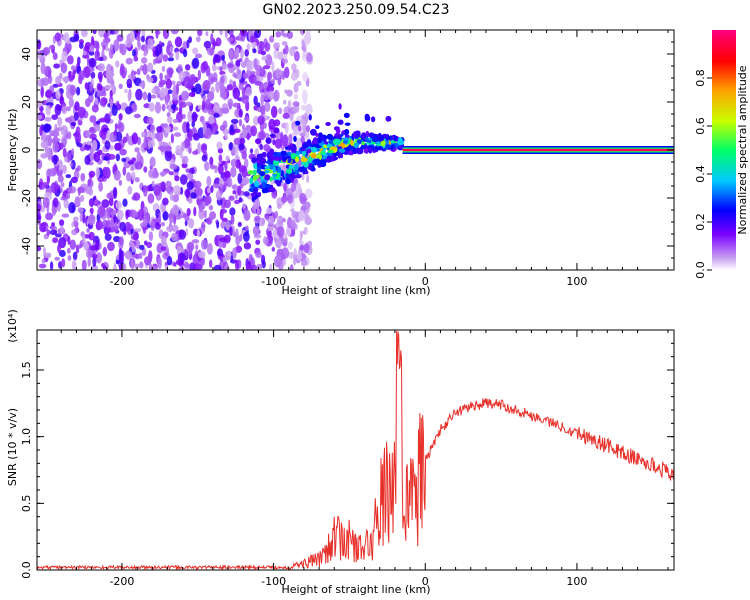 The height and width of the screenshot is (600, 750). What do you see at coordinates (356, 10) in the screenshot?
I see `figure-title: GN02.2023.250.09.54.C23` at bounding box center [356, 10].